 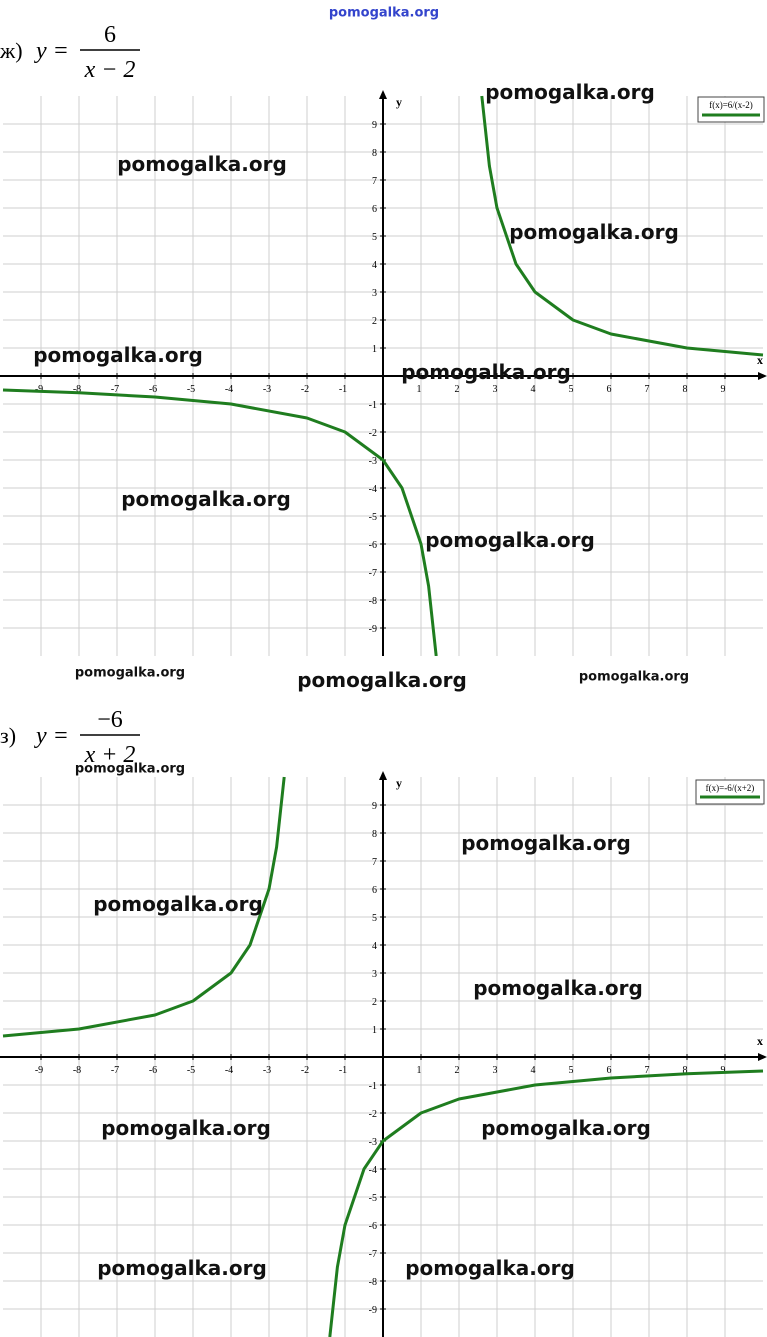 I want to click on legend-label: f(x)=-6/(x+2), so click(x=730, y=788).